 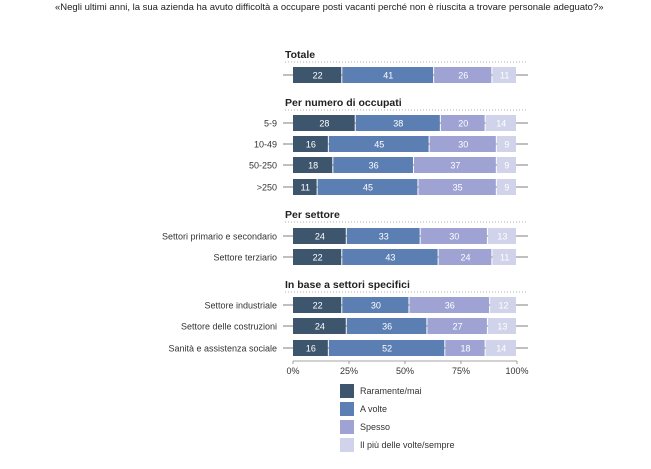 I want to click on data-label: 35, so click(x=458, y=188).